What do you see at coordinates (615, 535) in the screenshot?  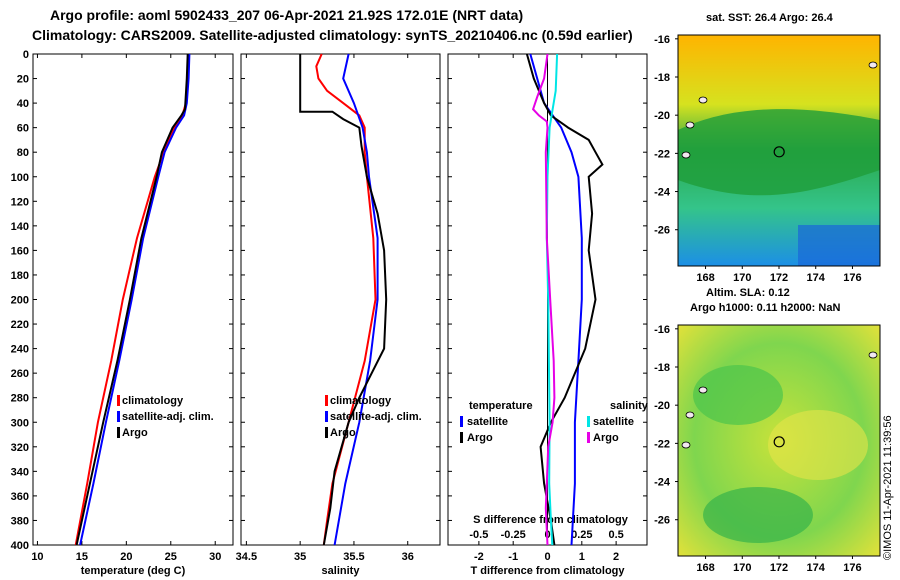 I see `top-tick-label: 0.5` at bounding box center [615, 535].